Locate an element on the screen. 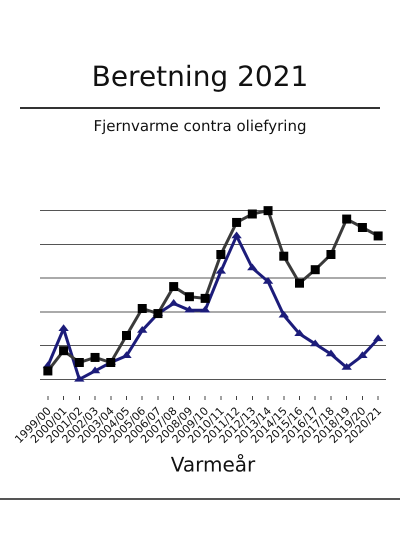 Image resolution: width=400 pixels, height=550 pixels. chart-title: Beretning 2021 is located at coordinates (200, 76).